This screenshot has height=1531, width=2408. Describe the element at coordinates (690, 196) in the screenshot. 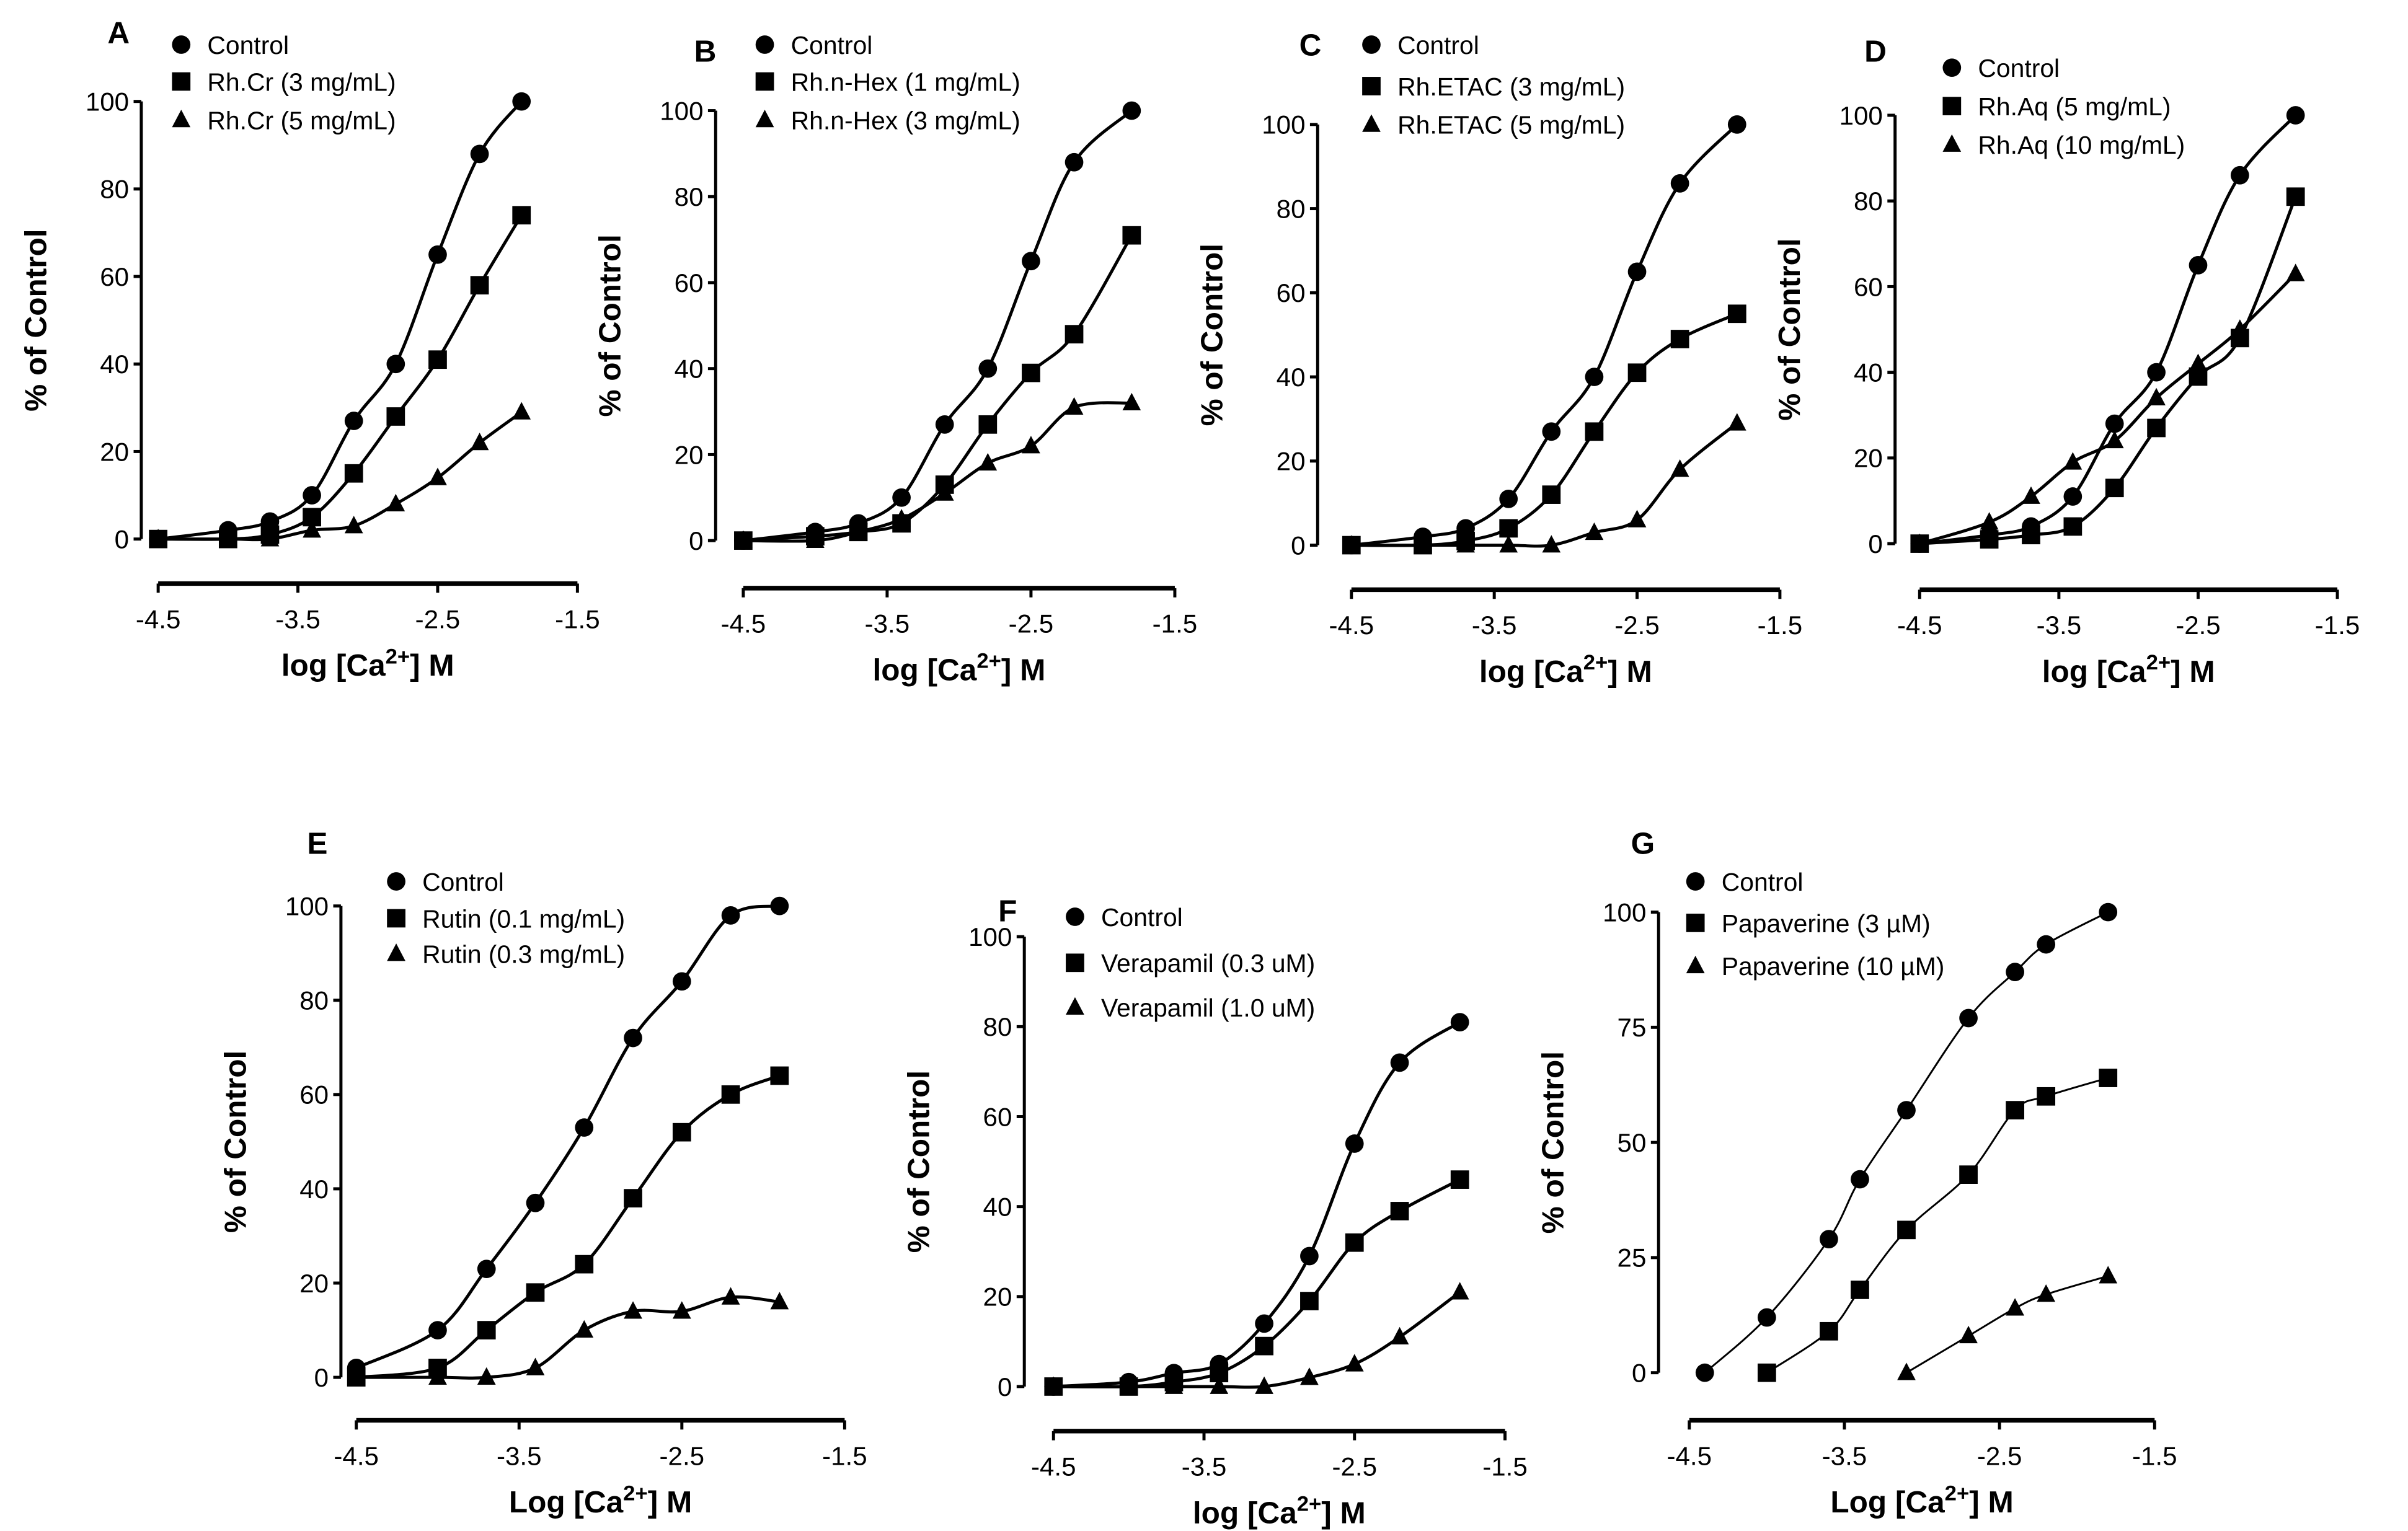

I see `y-tick-label: 80` at that location.